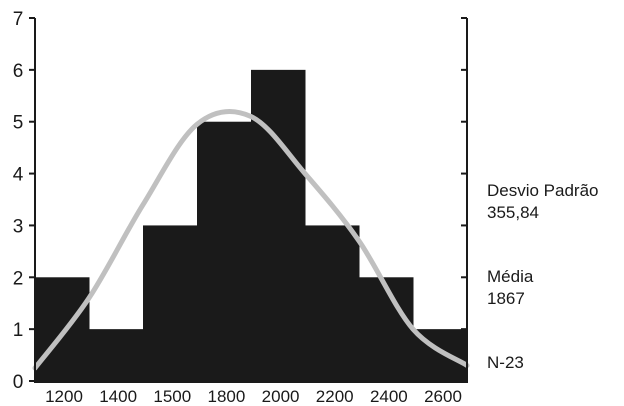  I want to click on x-tick-label-3: 1800, so click(227, 396).